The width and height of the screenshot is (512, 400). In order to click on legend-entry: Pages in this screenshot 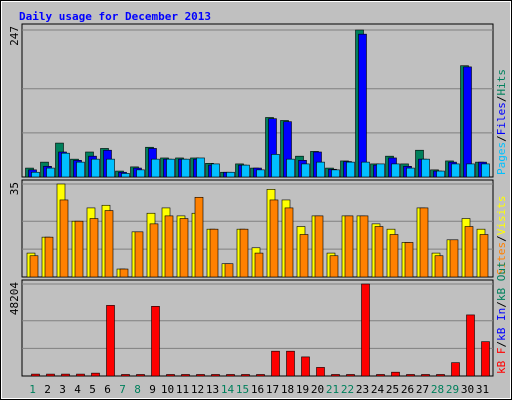, I will do `click(501, 158)`.